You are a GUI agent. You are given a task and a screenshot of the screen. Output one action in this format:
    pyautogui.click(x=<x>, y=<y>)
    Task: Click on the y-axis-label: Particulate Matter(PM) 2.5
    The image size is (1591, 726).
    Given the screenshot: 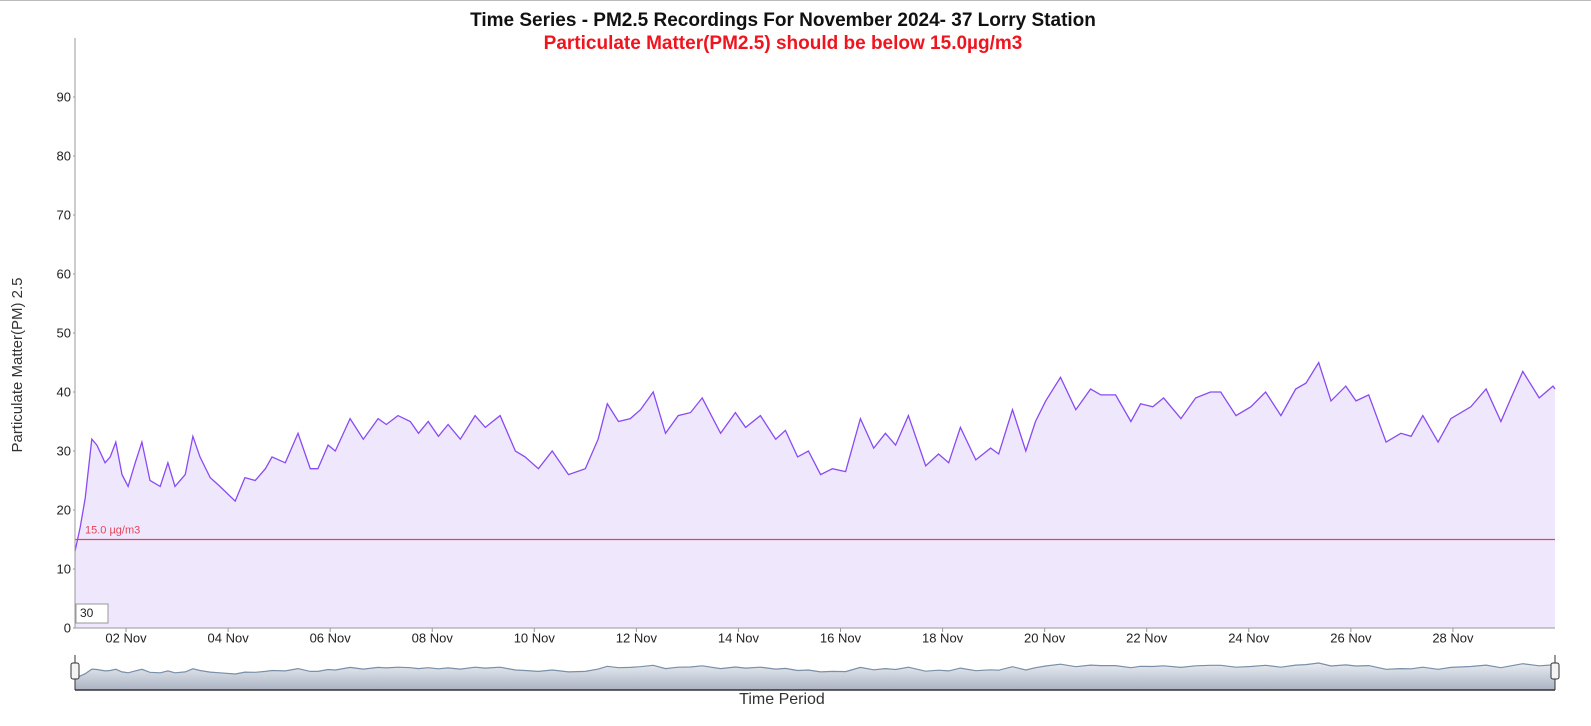 What is the action you would take?
    pyautogui.click(x=17, y=364)
    